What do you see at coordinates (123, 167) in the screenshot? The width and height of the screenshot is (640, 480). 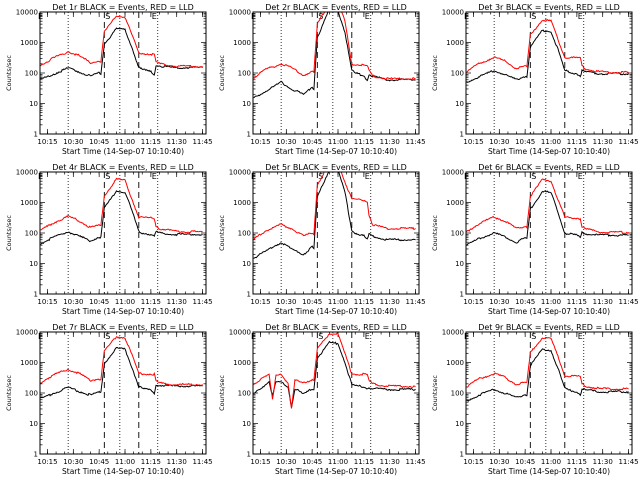 I see `panel-title: Det 4r BLACK = Events, RED = LLD` at bounding box center [123, 167].